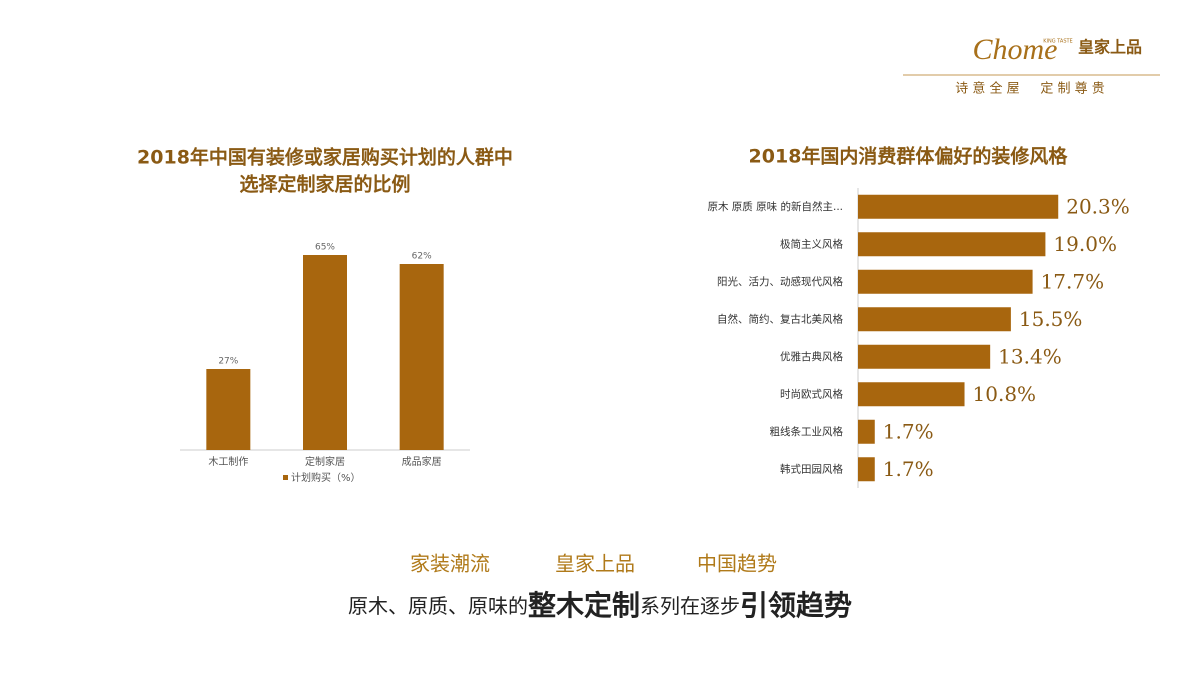 This screenshot has height=673, width=1200. I want to click on data-label: 13.4%, so click(1030, 356).